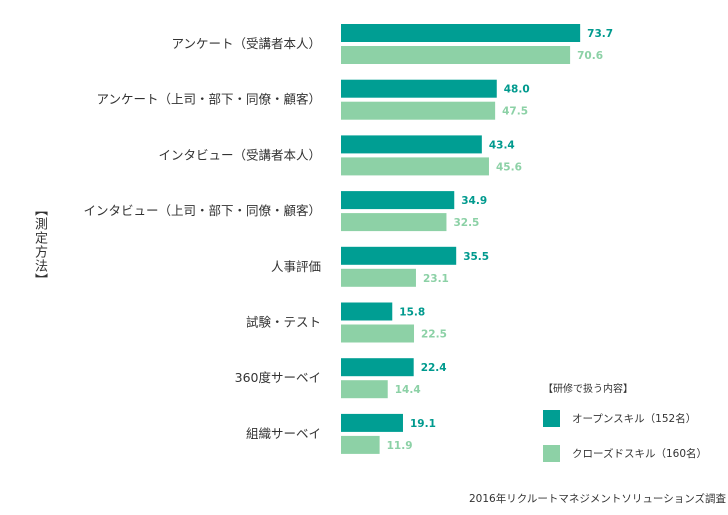 The height and width of the screenshot is (515, 728). I want to click on data-label: 14.4, so click(408, 390).